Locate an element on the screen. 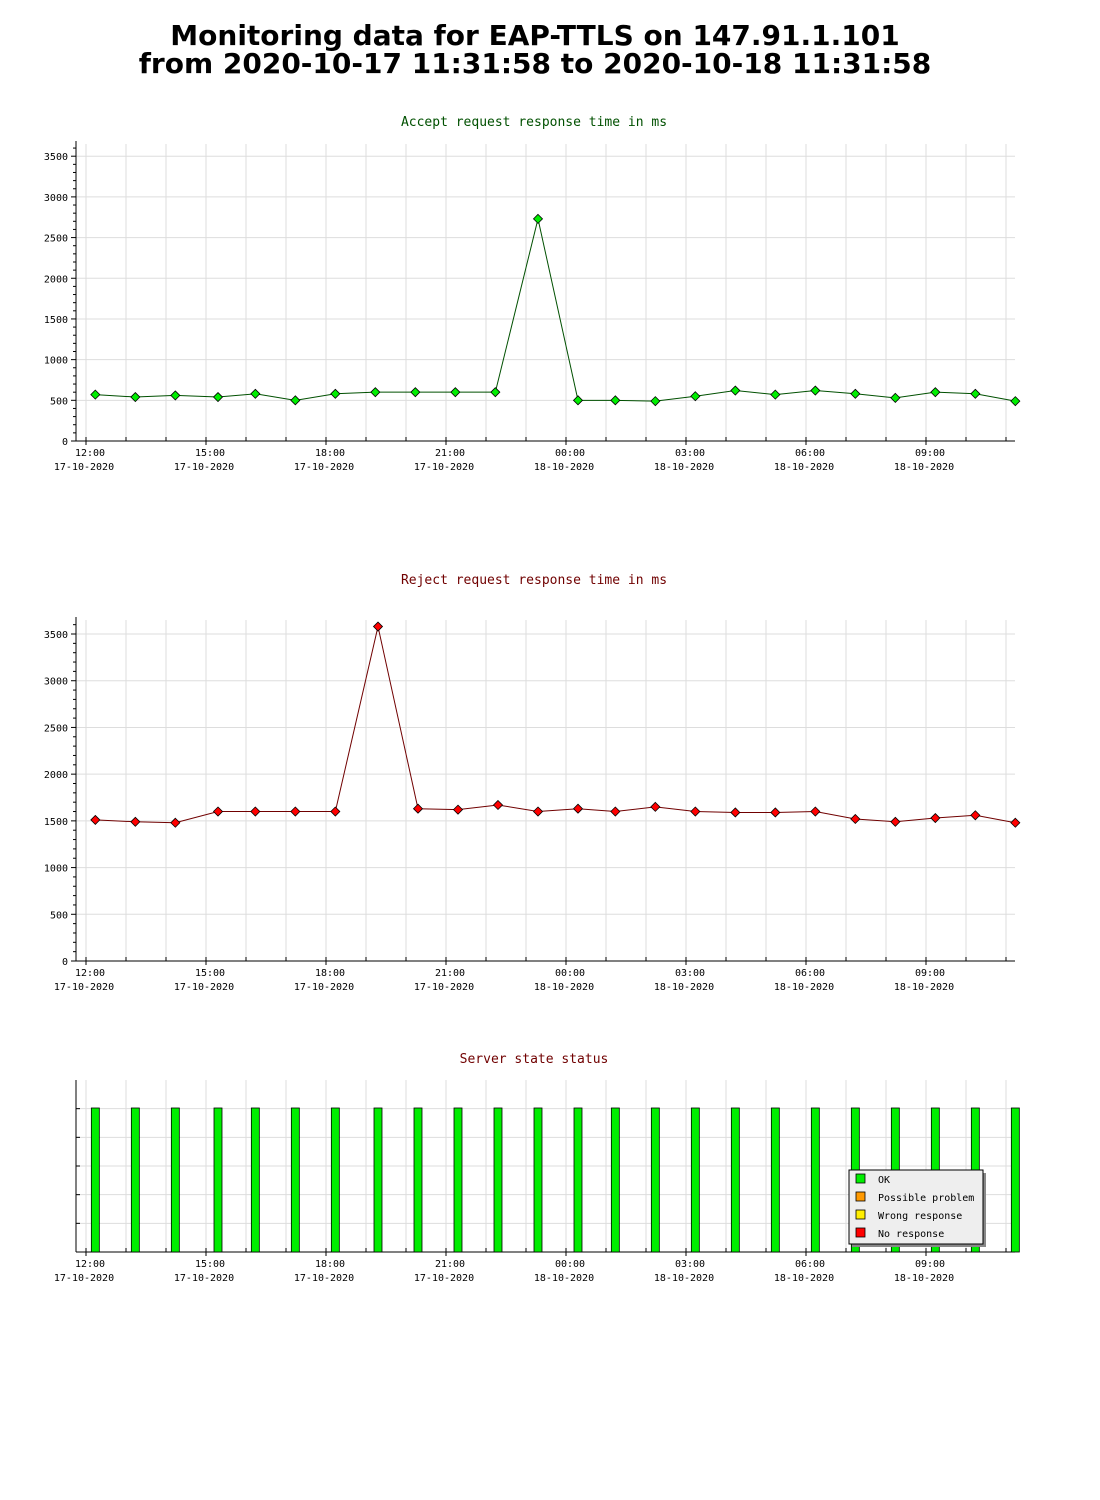 The height and width of the screenshot is (1500, 1100). legend-label: Wrong response is located at coordinates (920, 1216).